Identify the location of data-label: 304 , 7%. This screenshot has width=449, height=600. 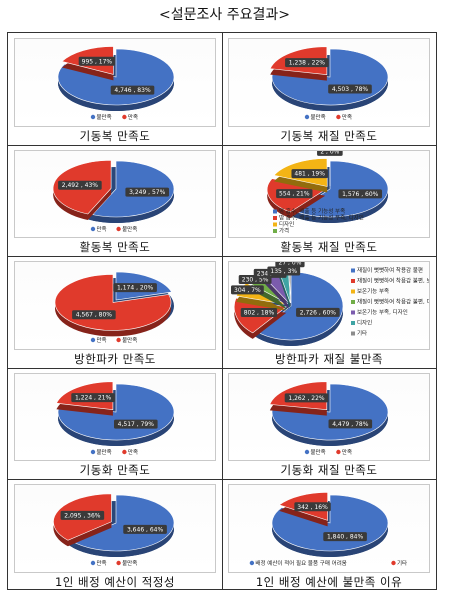
(247, 290).